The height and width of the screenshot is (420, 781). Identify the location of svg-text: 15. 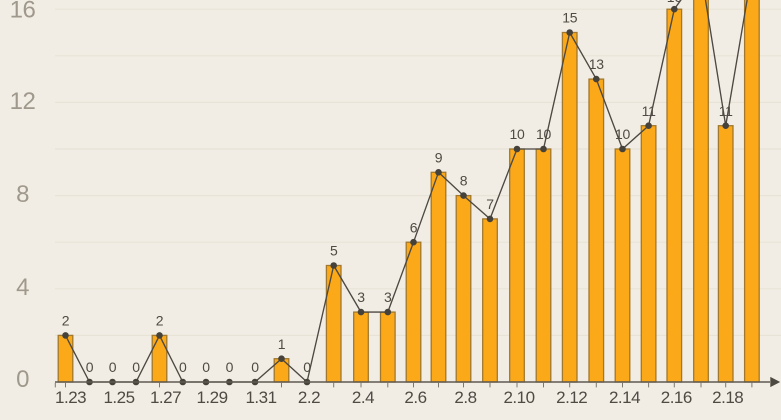
(569, 18).